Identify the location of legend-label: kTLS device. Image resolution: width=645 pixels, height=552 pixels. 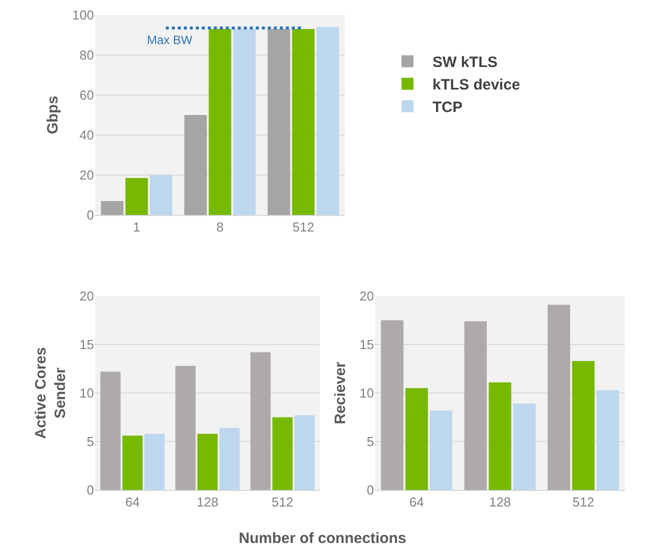
(476, 85).